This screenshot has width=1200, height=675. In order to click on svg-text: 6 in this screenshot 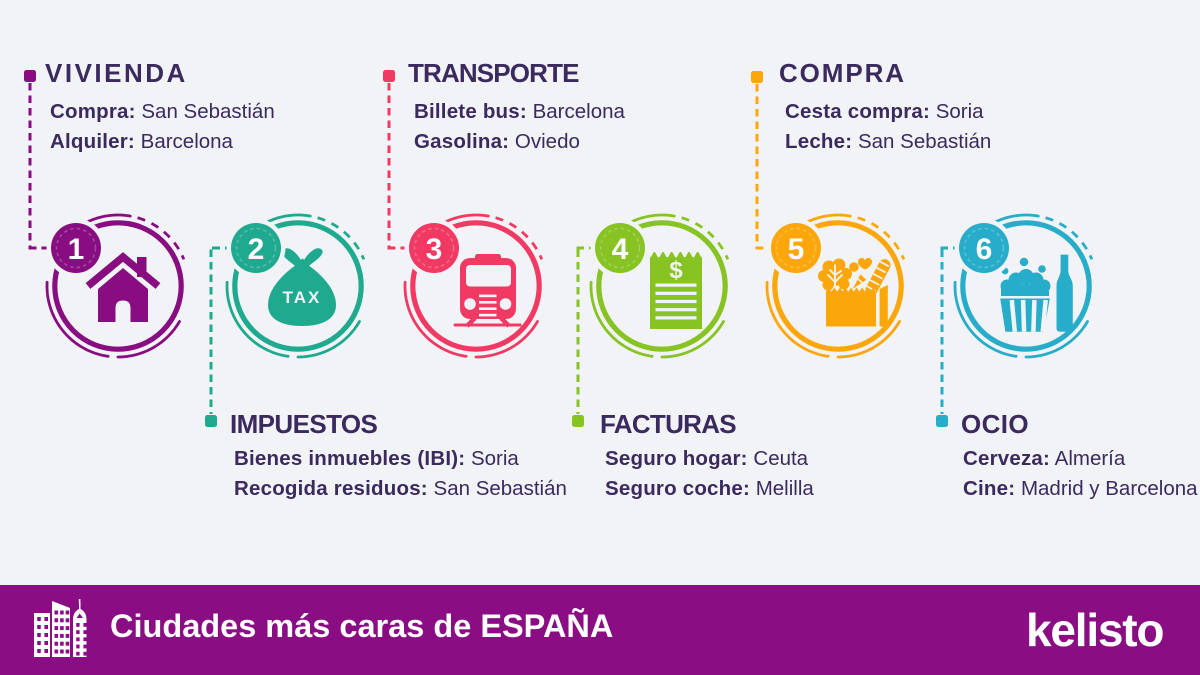, I will do `click(984, 249)`.